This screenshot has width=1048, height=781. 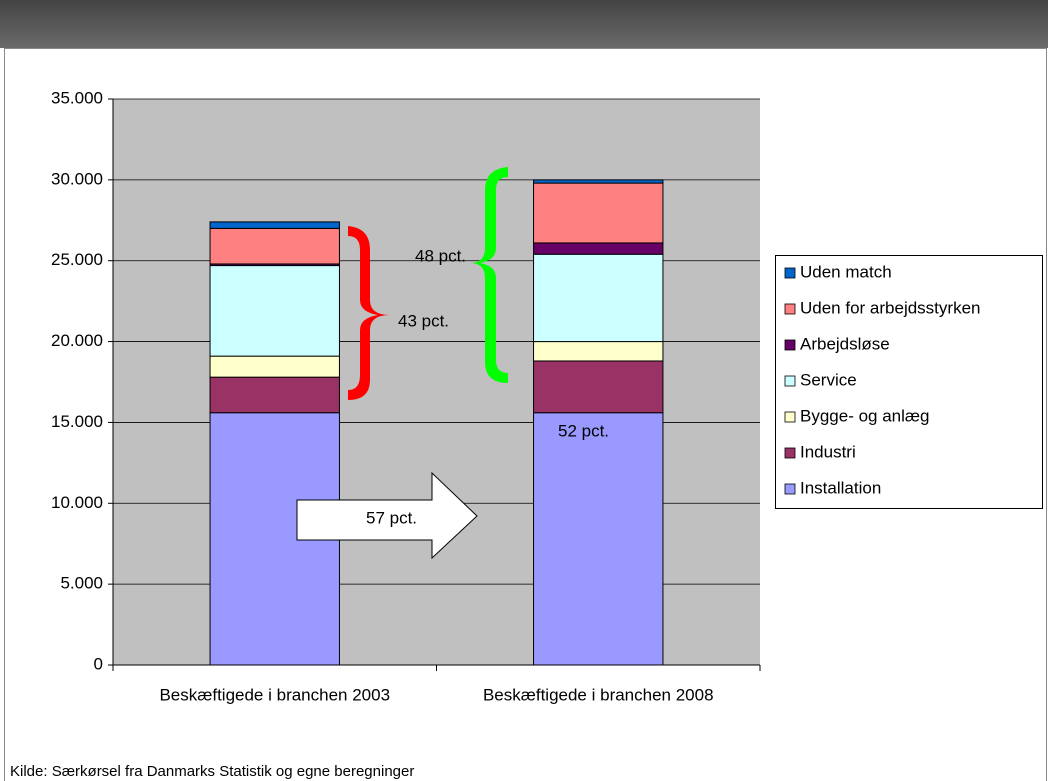 What do you see at coordinates (440, 255) in the screenshot?
I see `annotation: 48 pct.` at bounding box center [440, 255].